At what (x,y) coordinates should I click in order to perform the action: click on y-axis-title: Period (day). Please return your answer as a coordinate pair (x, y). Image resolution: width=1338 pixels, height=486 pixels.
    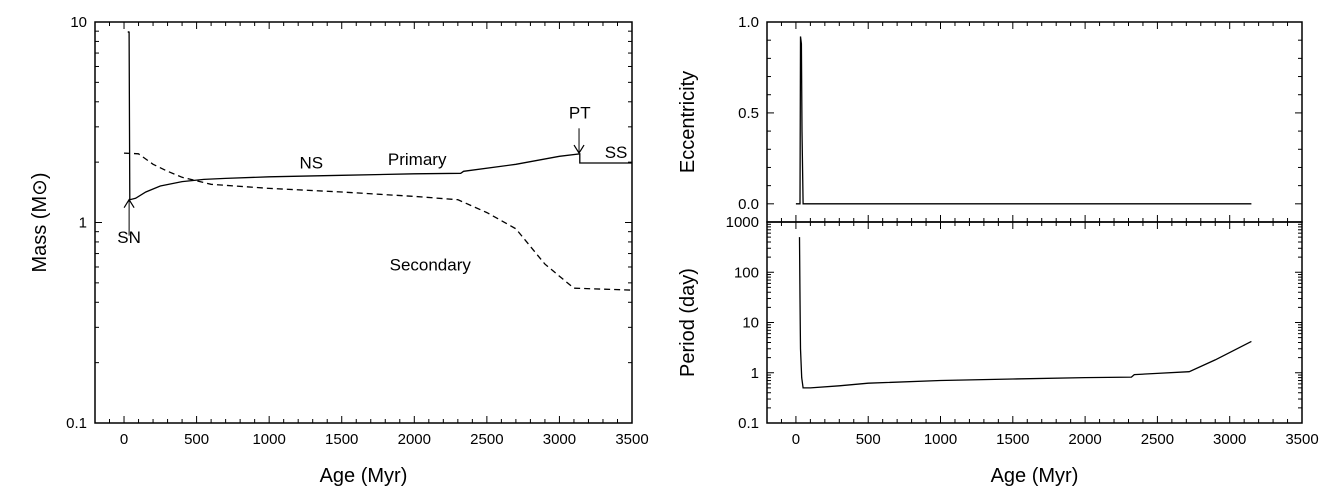
    Looking at the image, I should click on (688, 322).